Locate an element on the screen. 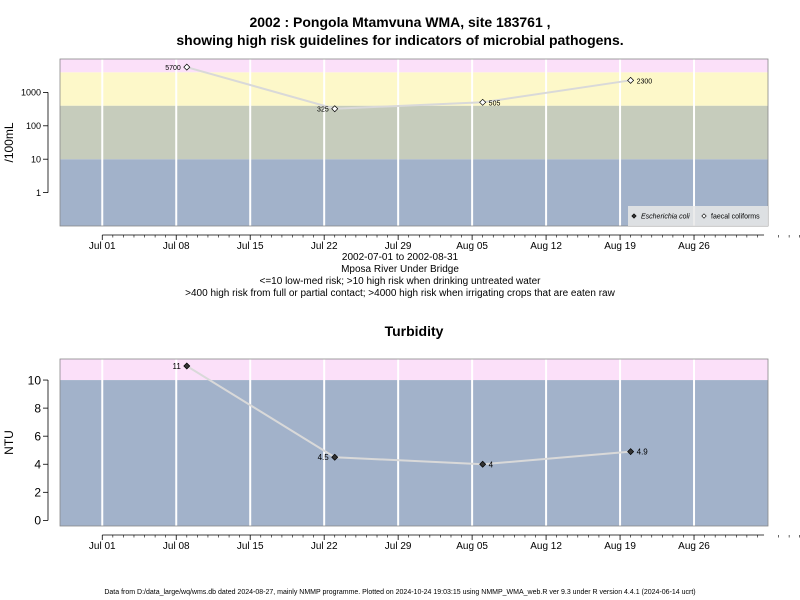 The width and height of the screenshot is (800, 600). data-label-2: 325 is located at coordinates (323, 110).